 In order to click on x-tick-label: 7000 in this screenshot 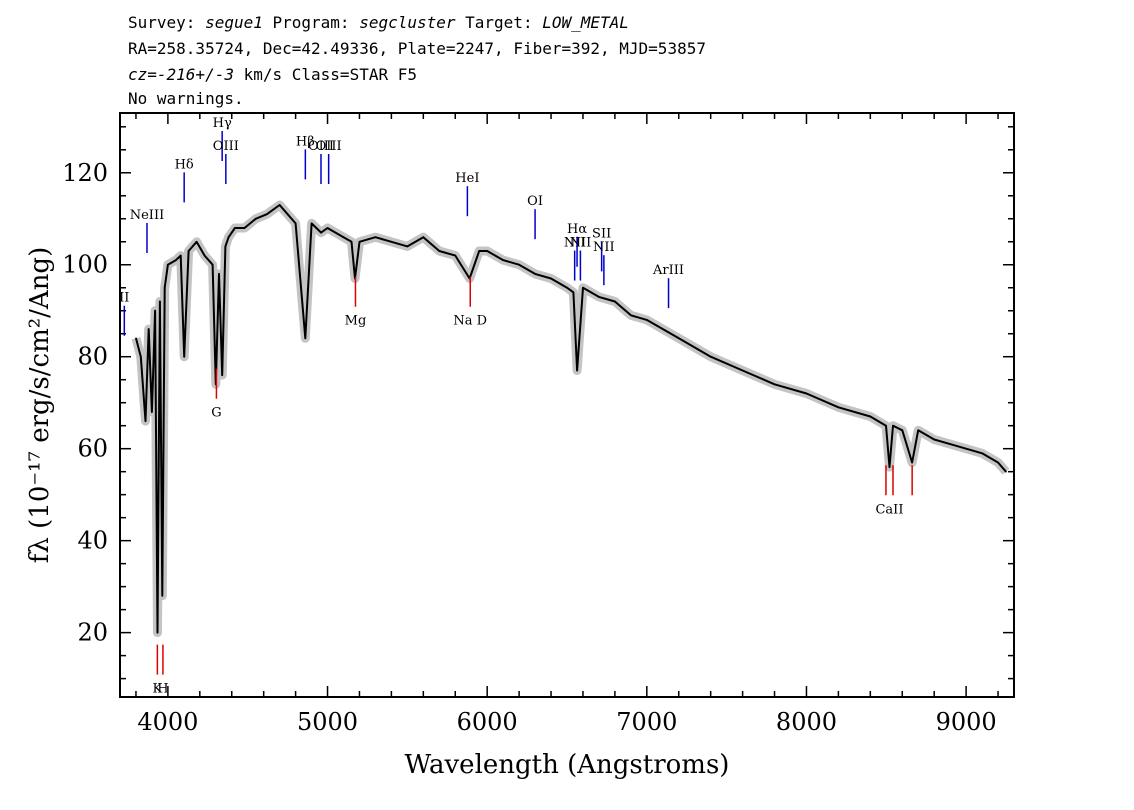, I will do `click(646, 722)`.